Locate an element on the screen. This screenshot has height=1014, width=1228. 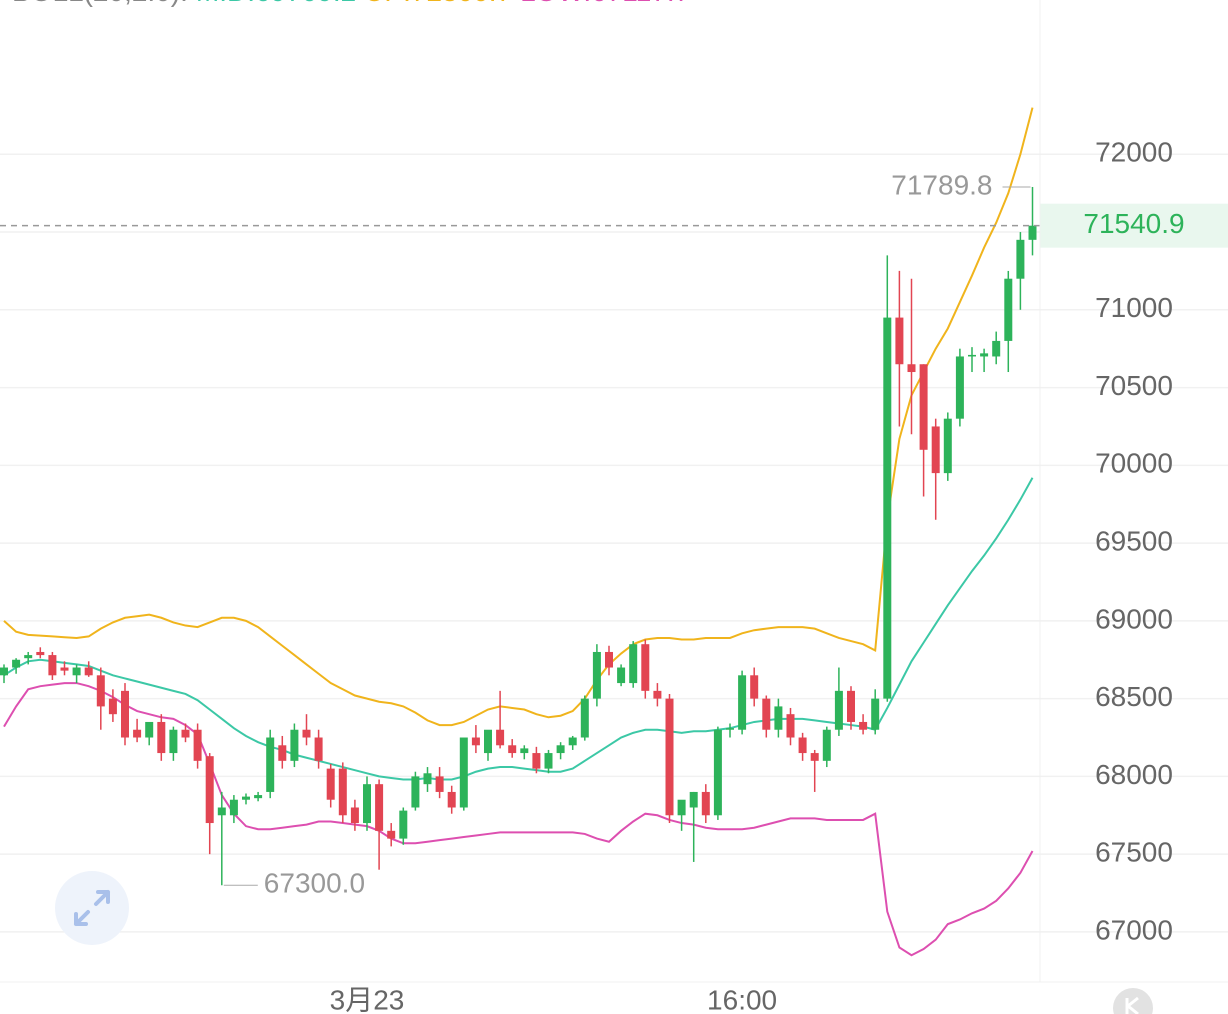
legend-entry: MID:69709.2 is located at coordinates (276, 3).